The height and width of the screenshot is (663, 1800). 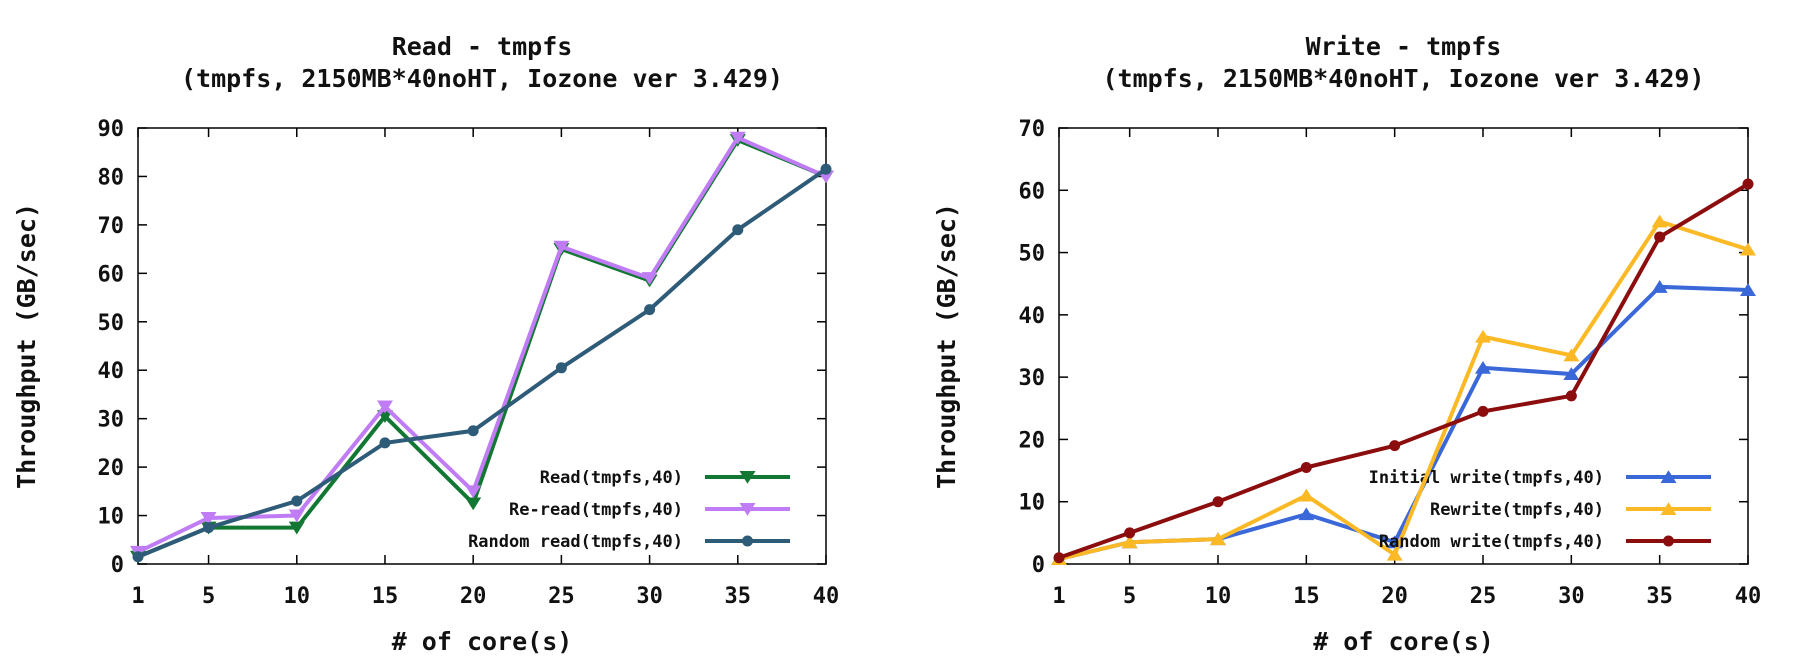 What do you see at coordinates (611, 478) in the screenshot?
I see `legend-label: Read(tmpfs,40)` at bounding box center [611, 478].